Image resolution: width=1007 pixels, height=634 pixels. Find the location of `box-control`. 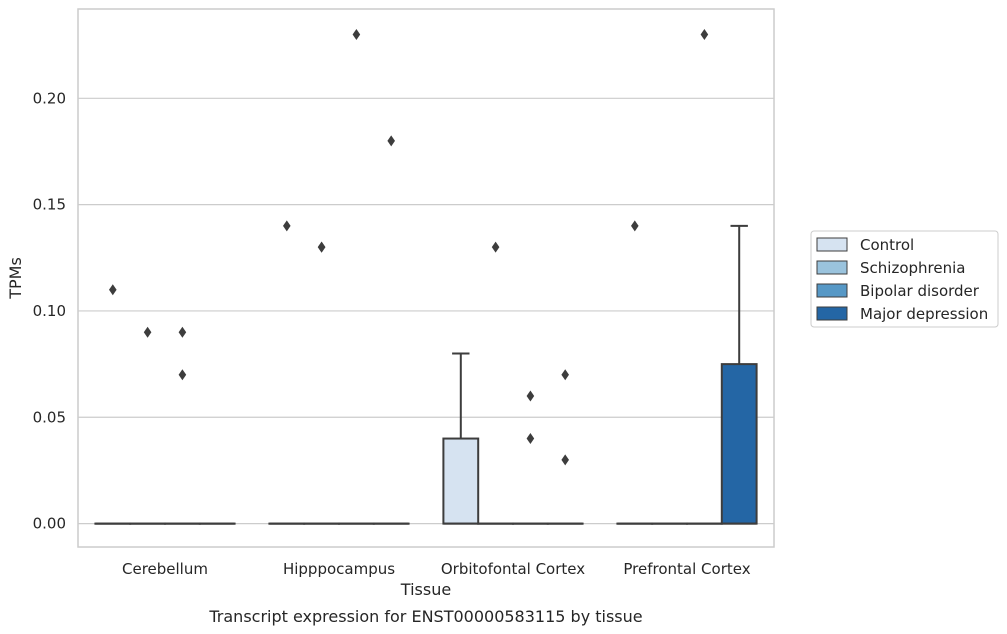

box-control is located at coordinates (461, 438).